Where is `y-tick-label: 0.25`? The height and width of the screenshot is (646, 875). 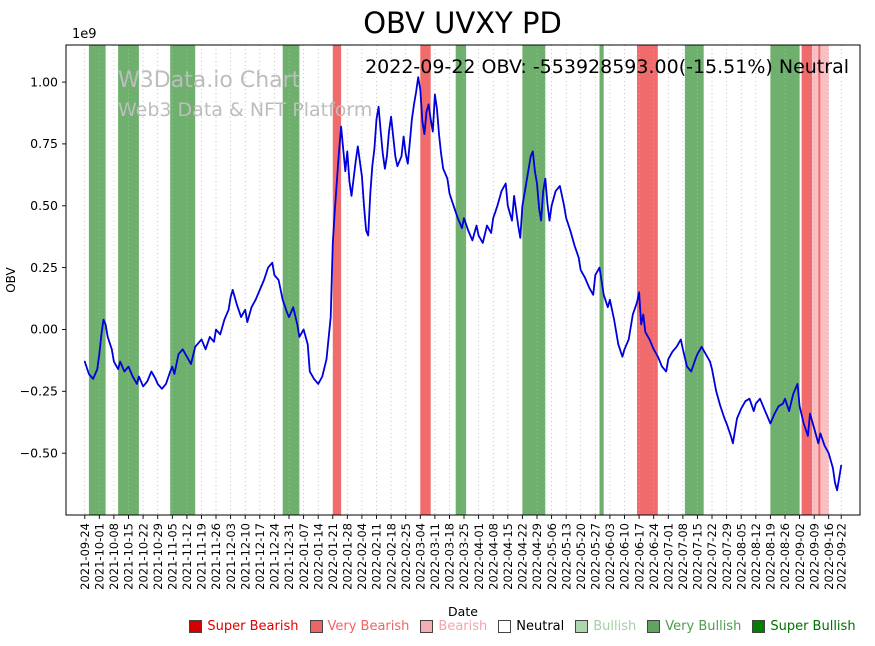
y-tick-label: 0.25 is located at coordinates (44, 267).